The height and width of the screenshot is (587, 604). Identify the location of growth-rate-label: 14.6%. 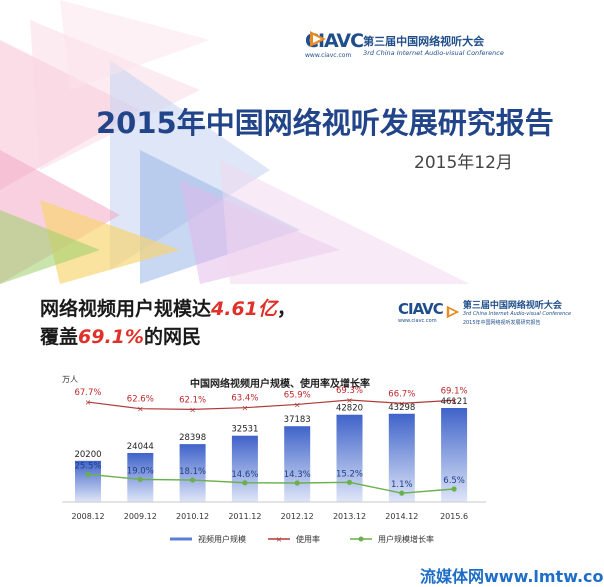
(244, 475).